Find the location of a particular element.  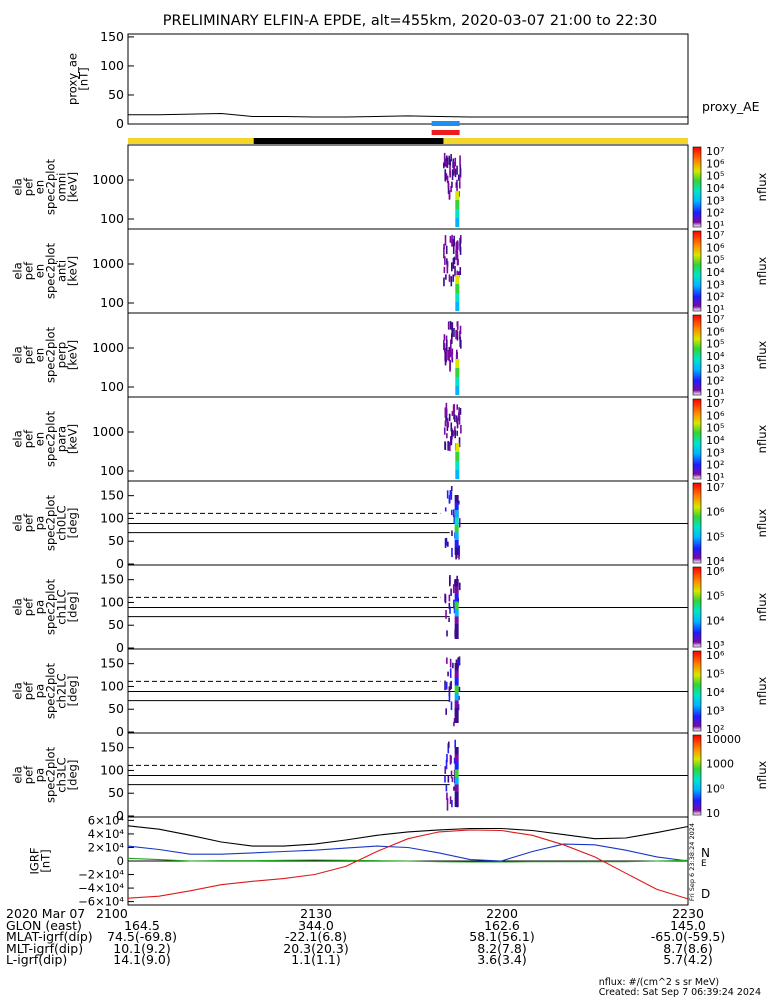

spec-ytick-0: 1000 is located at coordinates (108, 179).